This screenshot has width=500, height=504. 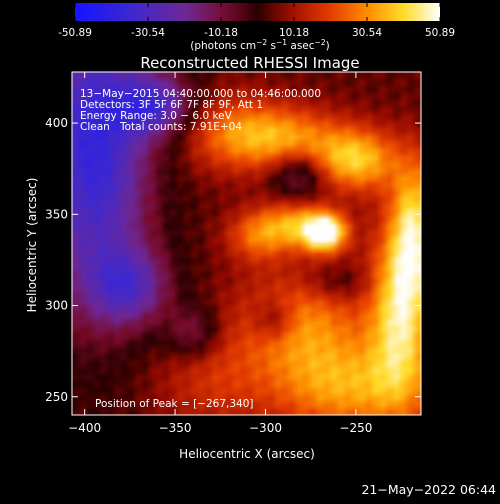 What do you see at coordinates (175, 428) in the screenshot?
I see `x-tick-label: −350` at bounding box center [175, 428].